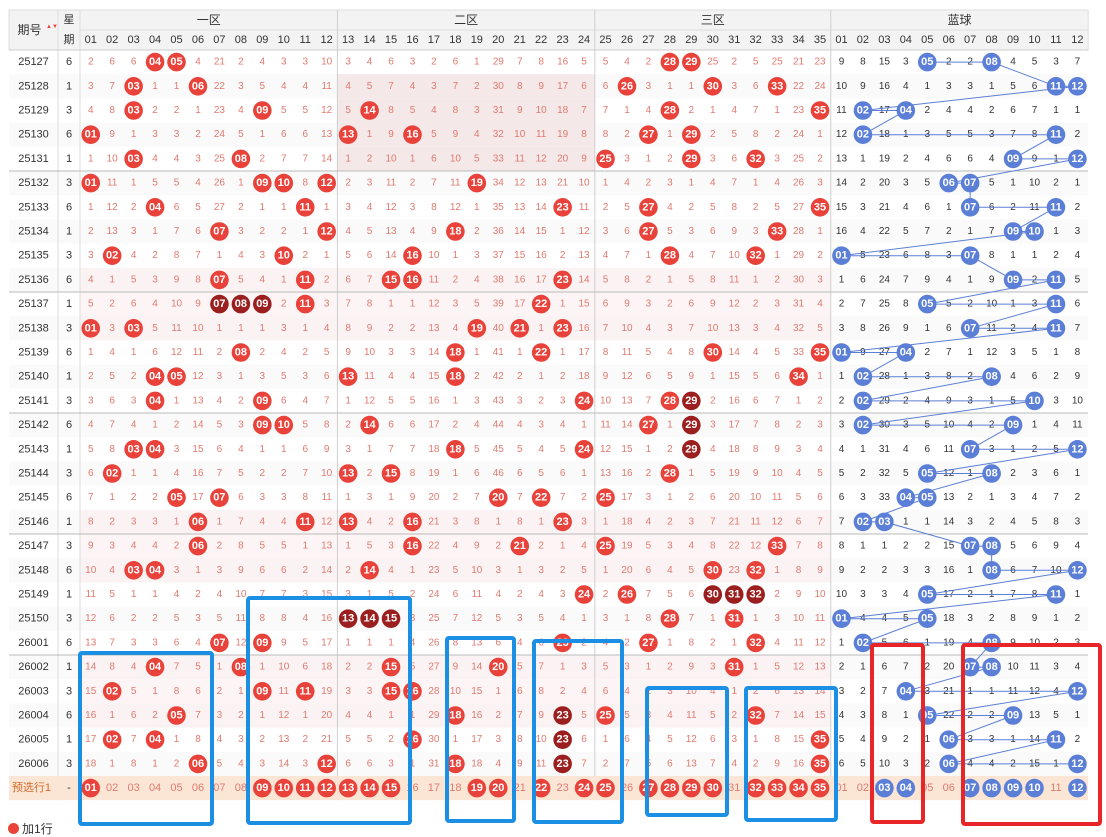 This screenshot has height=837, width=1106. I want to click on preselect-front-12: 12, so click(326, 788).